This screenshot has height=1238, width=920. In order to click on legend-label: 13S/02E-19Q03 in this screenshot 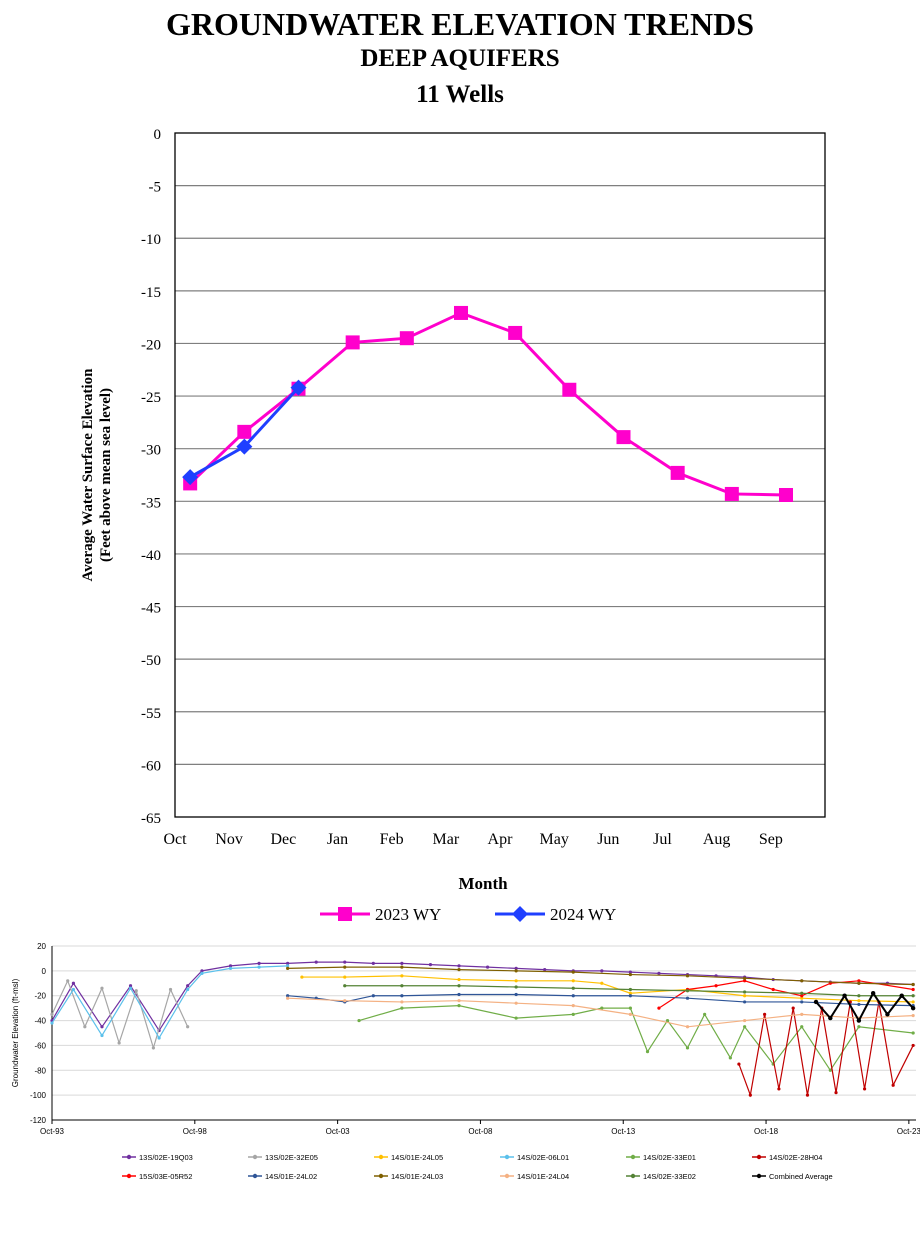, I will do `click(166, 1157)`.